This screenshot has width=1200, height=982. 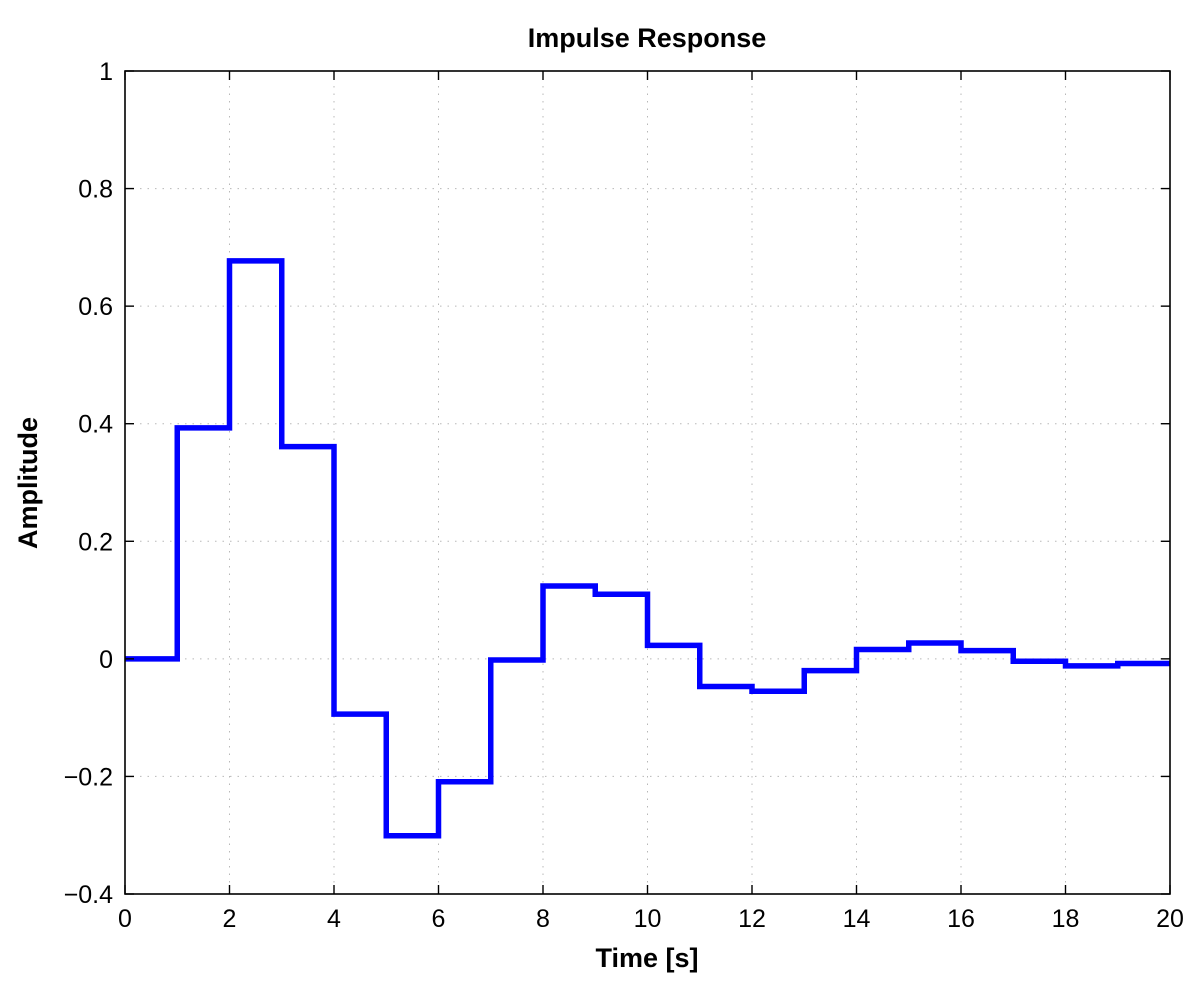 What do you see at coordinates (88, 895) in the screenshot?
I see `y-tick-label: −0.4` at bounding box center [88, 895].